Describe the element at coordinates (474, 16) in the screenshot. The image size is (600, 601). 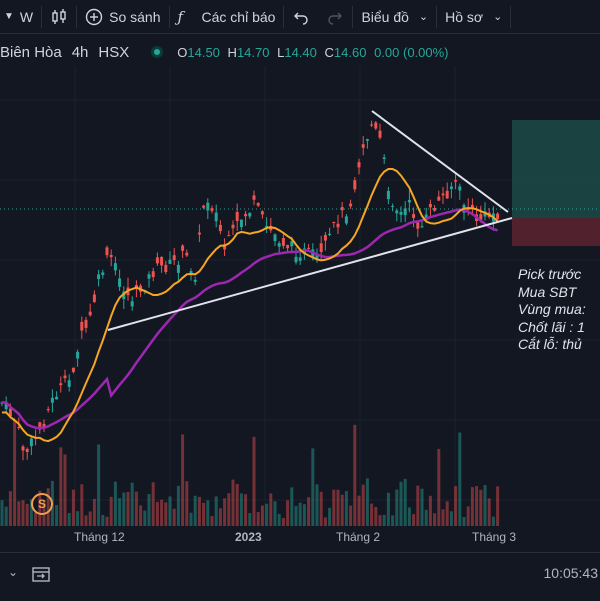
I see `profile-button: Hồ sơ ⌄` at that location.